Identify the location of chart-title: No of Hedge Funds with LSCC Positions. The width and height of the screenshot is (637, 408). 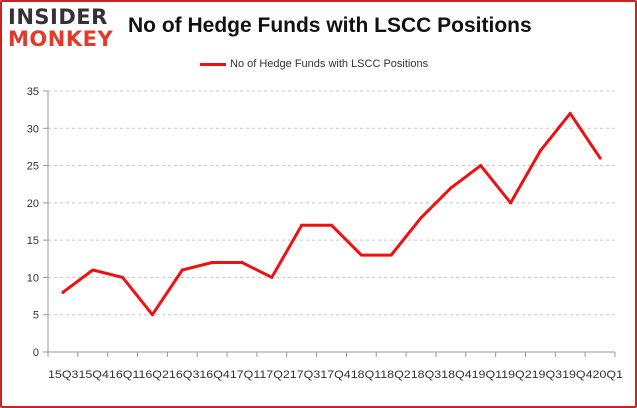
(330, 25).